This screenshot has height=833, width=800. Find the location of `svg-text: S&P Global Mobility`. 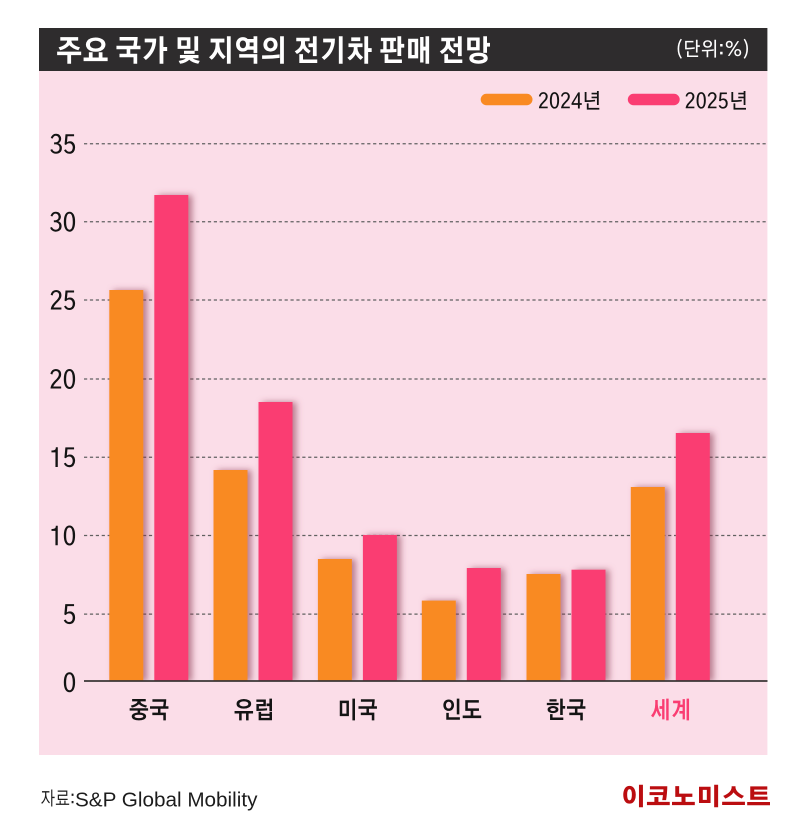

svg-text: S&P Global Mobility is located at coordinates (166, 800).